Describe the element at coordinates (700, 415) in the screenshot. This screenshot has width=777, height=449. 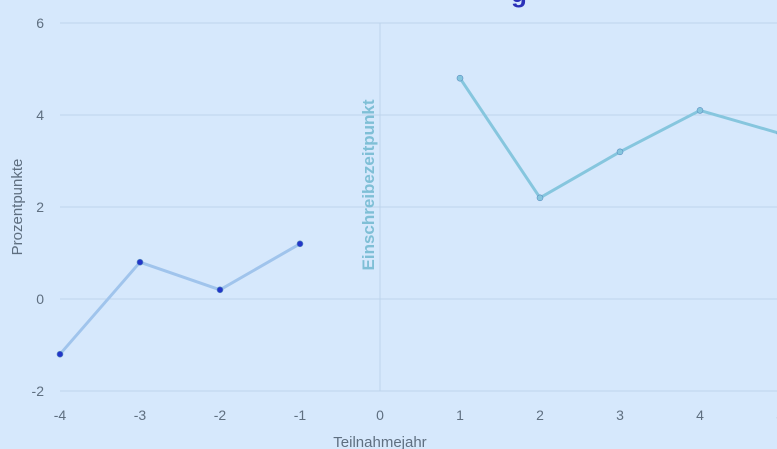
I see `x-tick-label: 4` at that location.